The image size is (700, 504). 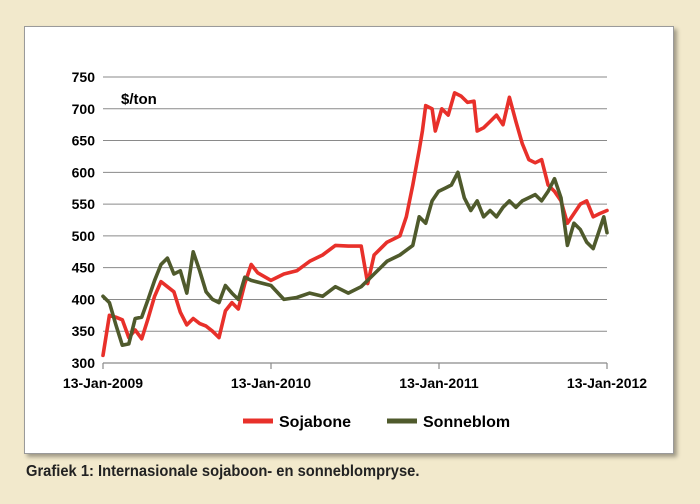 I want to click on legend-label: Sojabone, so click(x=315, y=422).